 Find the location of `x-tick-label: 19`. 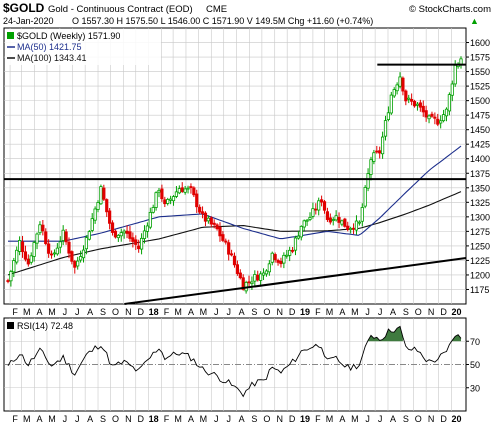

x-tick-label: 19 is located at coordinates (305, 312).